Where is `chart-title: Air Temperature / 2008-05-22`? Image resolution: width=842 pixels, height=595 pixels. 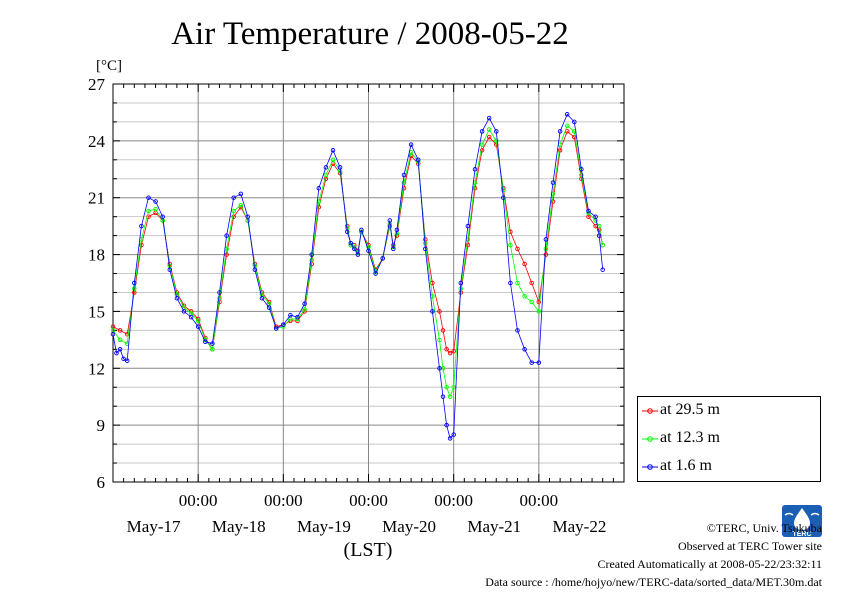 chart-title: Air Temperature / 2008-05-22 is located at coordinates (370, 34).